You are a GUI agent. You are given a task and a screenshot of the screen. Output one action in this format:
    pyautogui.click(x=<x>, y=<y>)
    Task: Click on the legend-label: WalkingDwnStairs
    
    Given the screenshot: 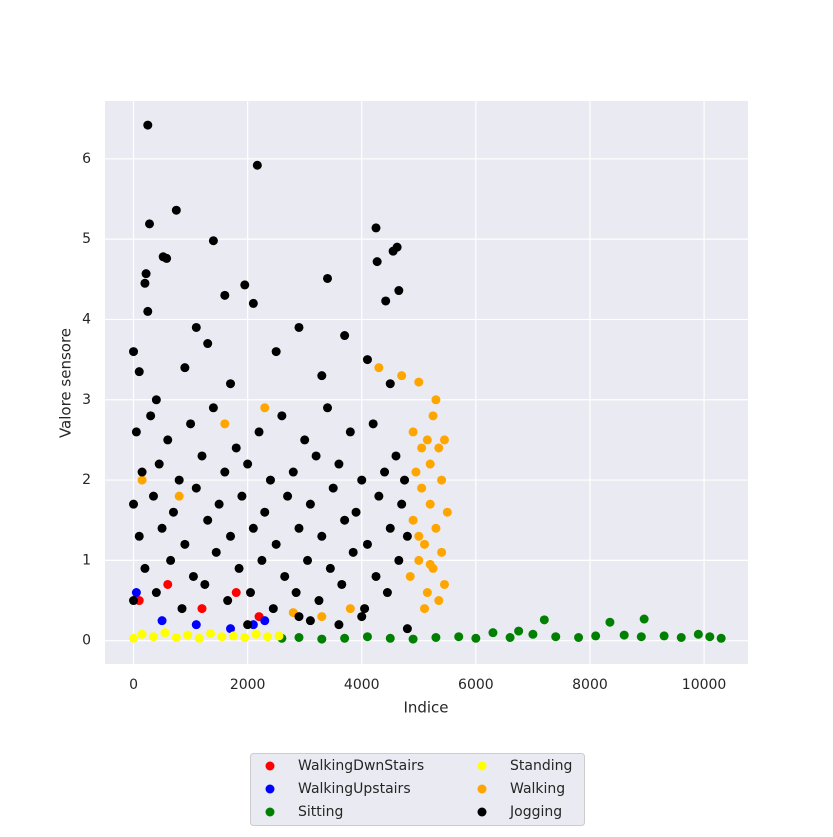 What is the action you would take?
    pyautogui.click(x=361, y=766)
    